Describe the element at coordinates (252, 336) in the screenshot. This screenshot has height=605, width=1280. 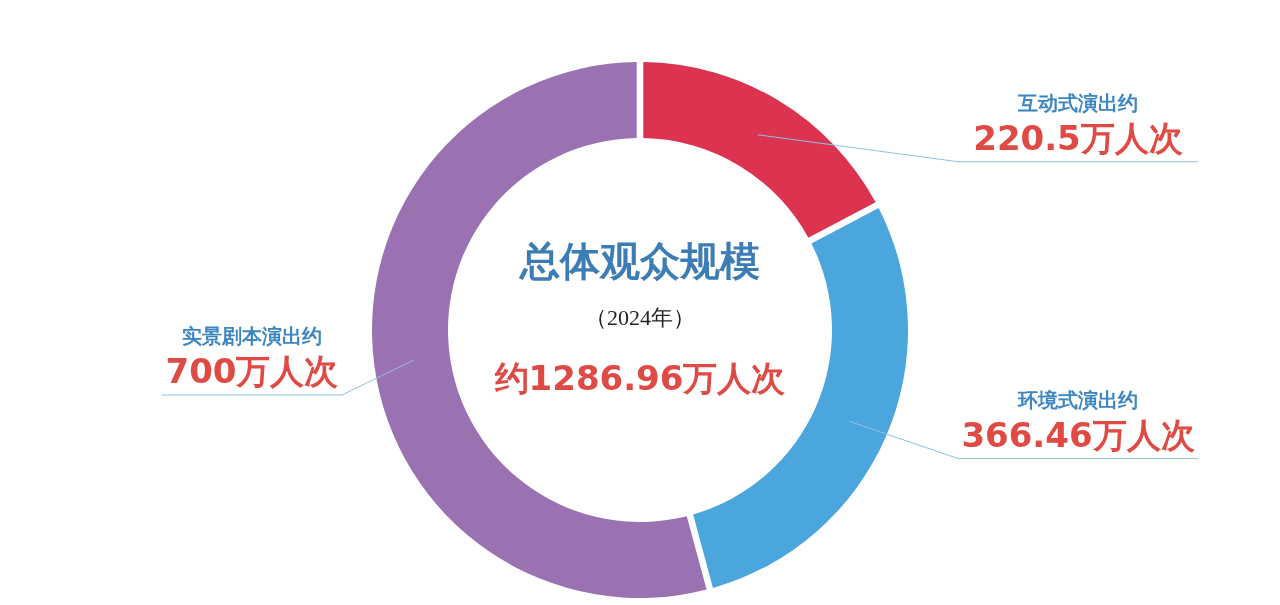
I see `slice-label: 实景剧本演出约` at that location.